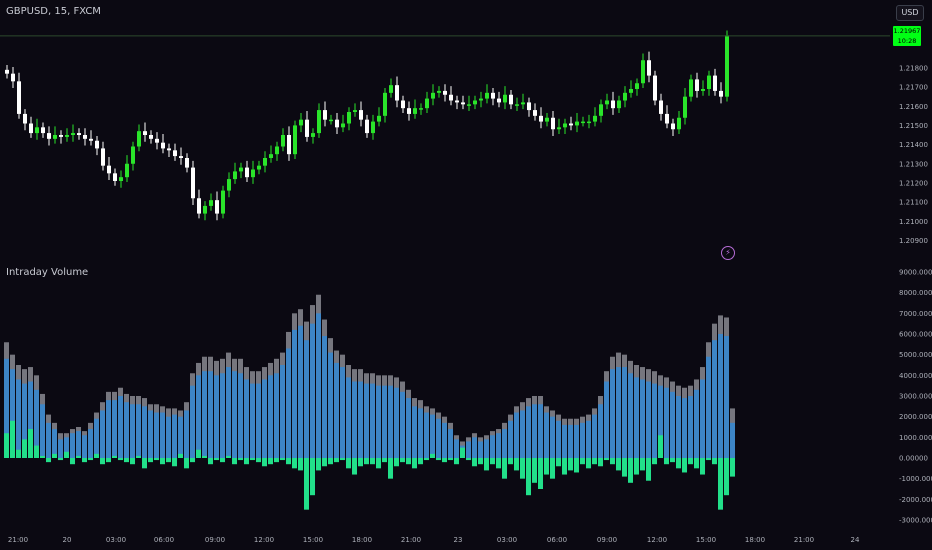 The height and width of the screenshot is (550, 932). What do you see at coordinates (913, 68) in the screenshot?
I see `price-tick-label: 1.21800` at bounding box center [913, 68].